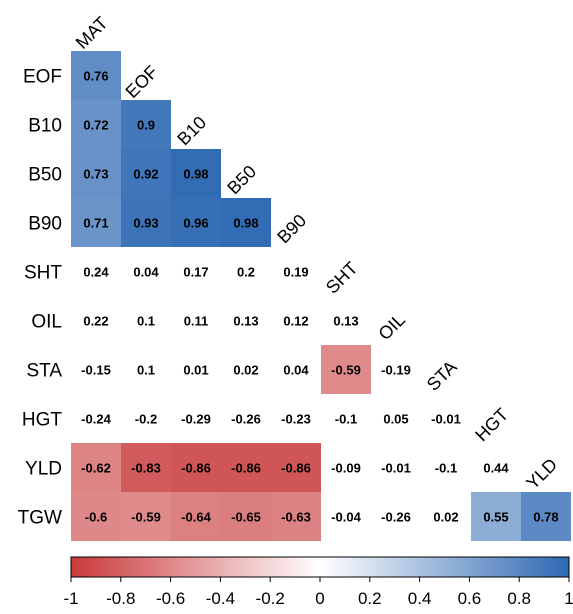 The image size is (573, 614). I want to click on heatmap-cell-yld-hgt, so click(496, 467).